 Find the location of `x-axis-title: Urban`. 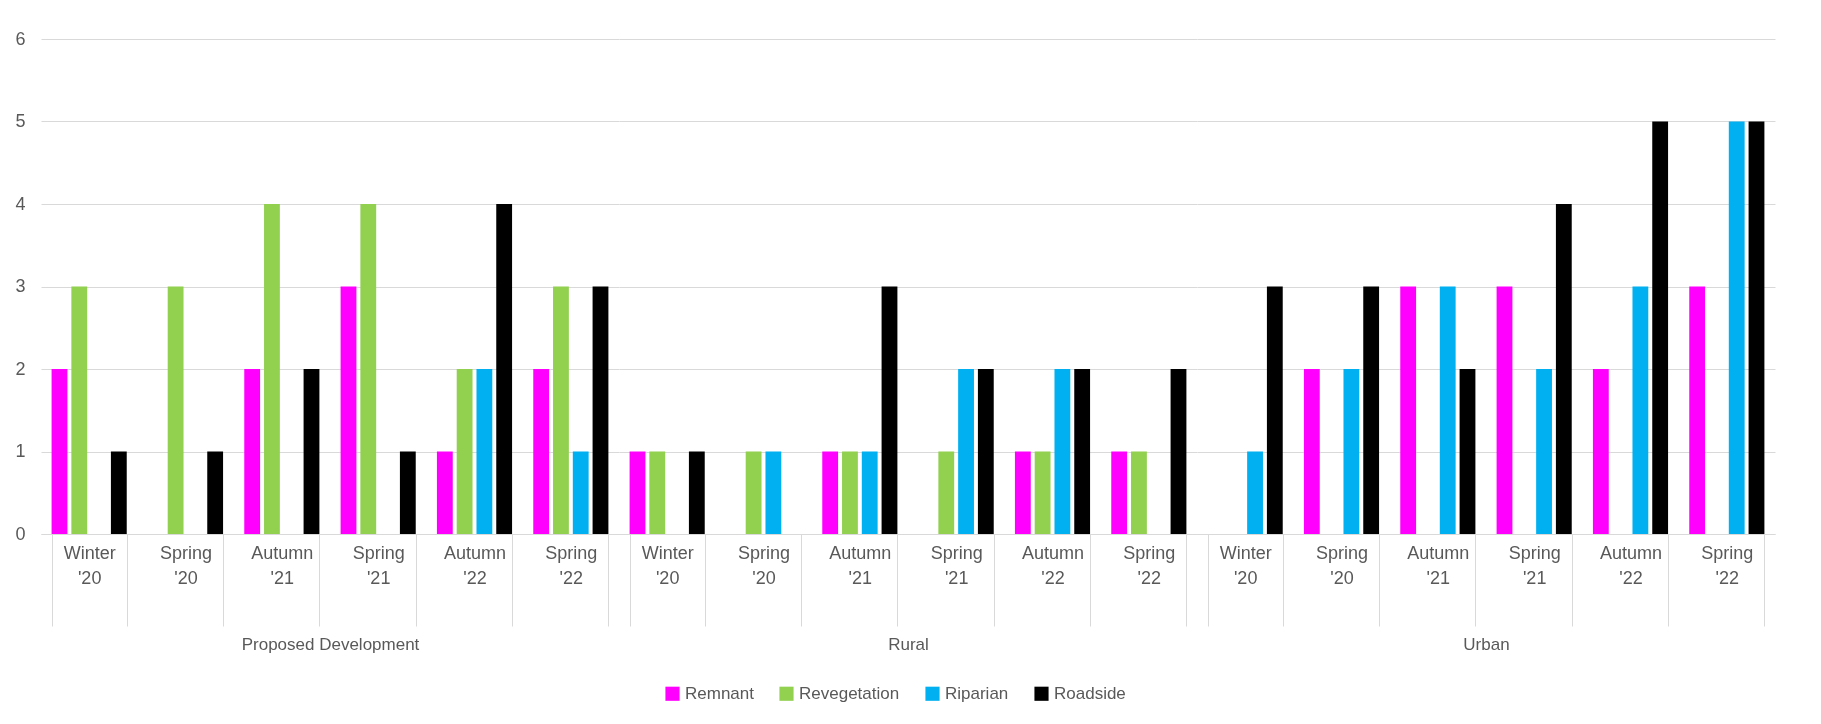

x-axis-title: Urban is located at coordinates (1486, 644).